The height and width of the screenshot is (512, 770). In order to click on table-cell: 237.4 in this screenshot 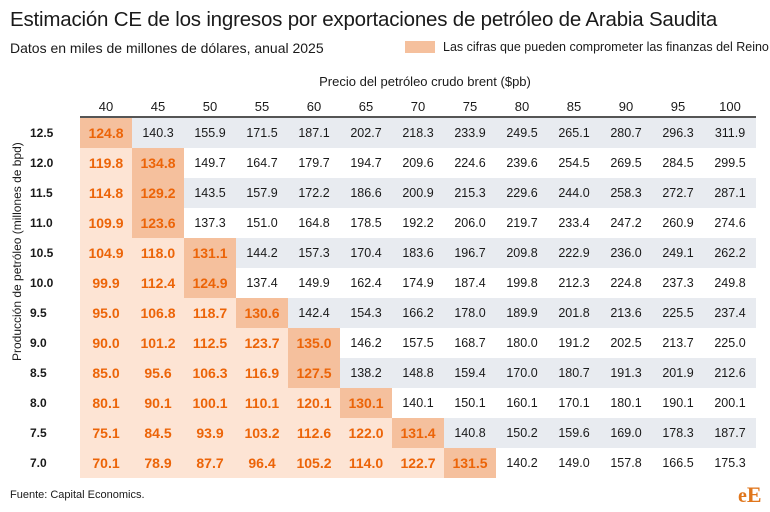, I will do `click(730, 313)`.